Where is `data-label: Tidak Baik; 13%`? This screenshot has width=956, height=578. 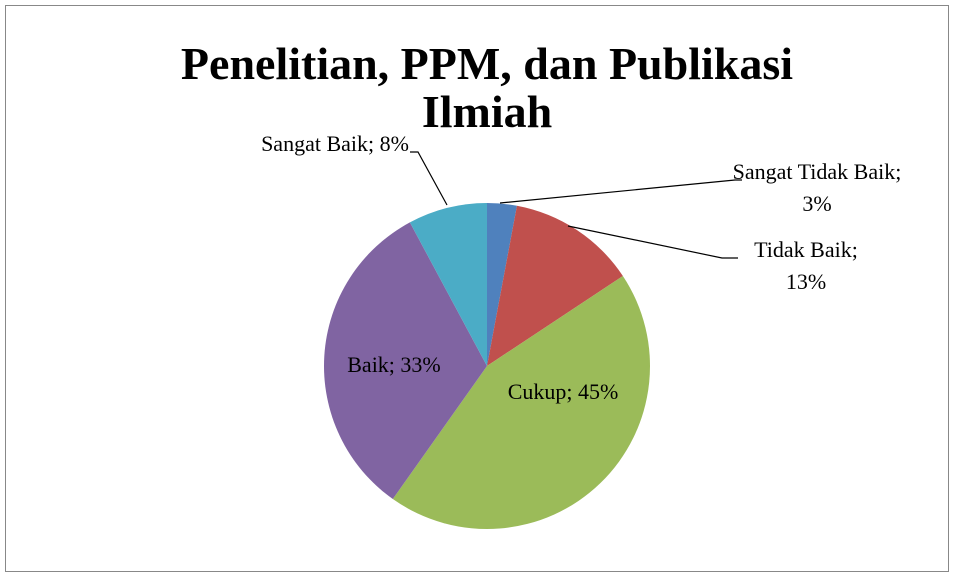
data-label: Tidak Baik; 13% is located at coordinates (806, 265).